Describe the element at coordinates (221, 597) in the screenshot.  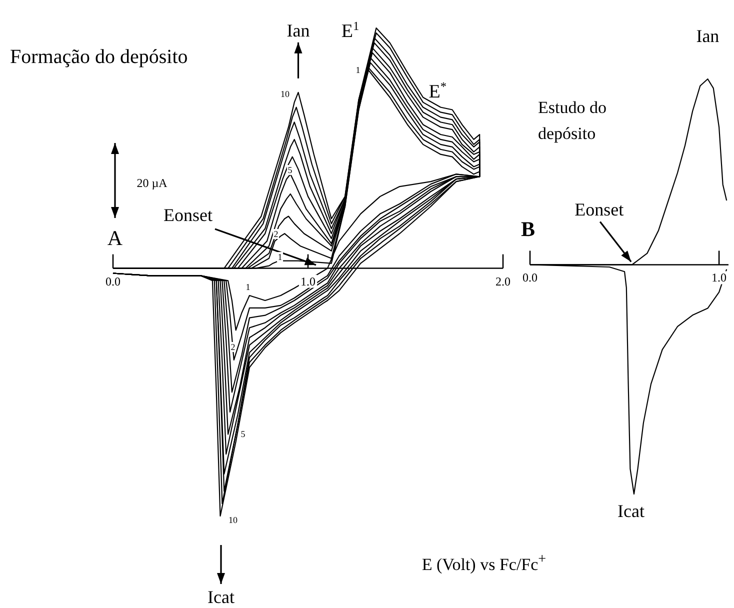
I see `text: Icat` at that location.